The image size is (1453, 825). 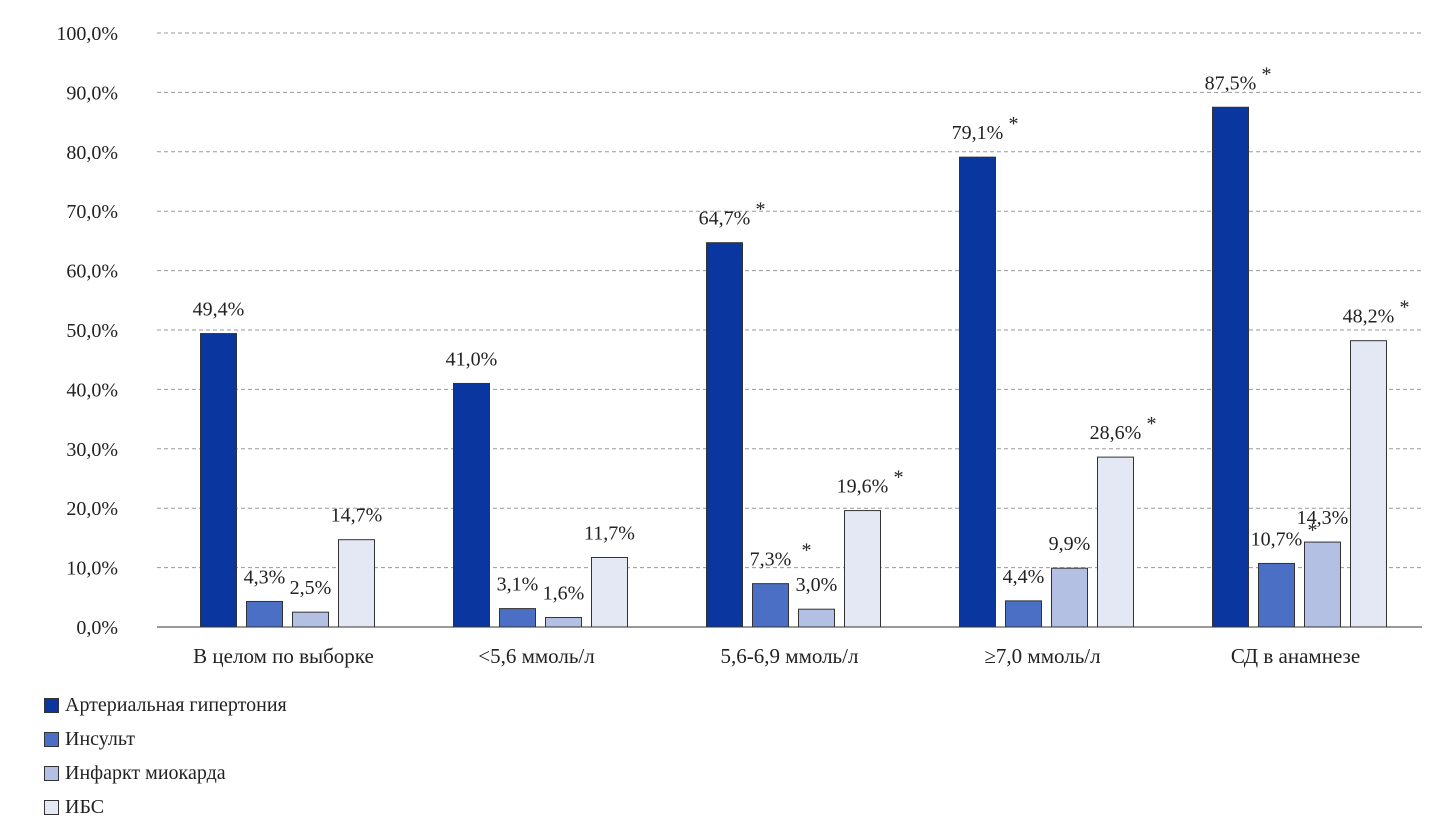 What do you see at coordinates (85, 806) in the screenshot?
I see `legend-label: ИБС` at bounding box center [85, 806].